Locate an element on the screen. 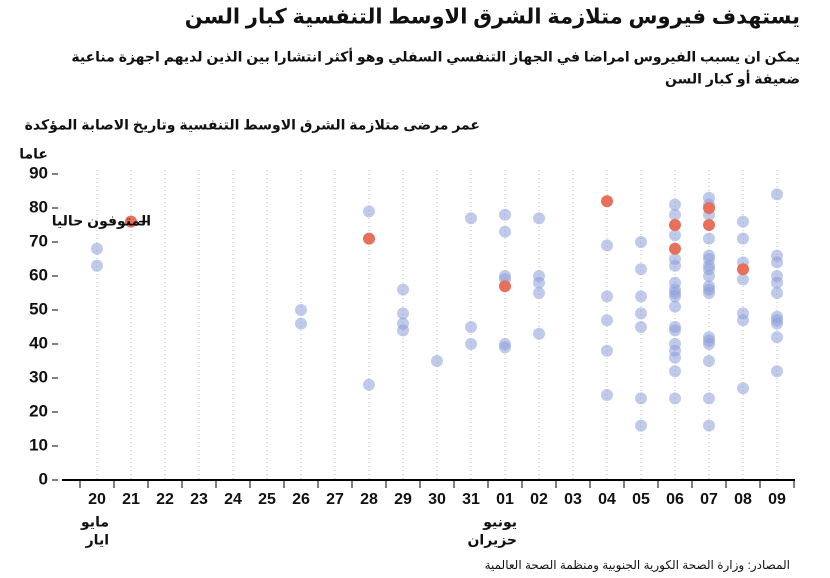 The image size is (830, 578). y-tick-label: 0 is located at coordinates (43, 478).